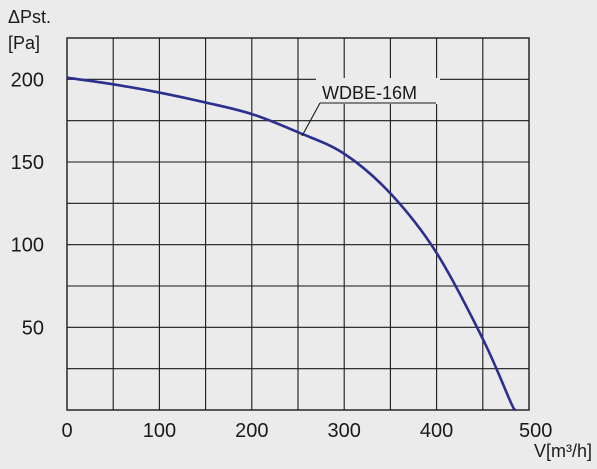 The image size is (597, 469). What do you see at coordinates (27, 246) in the screenshot?
I see `y-tick-label: 100` at bounding box center [27, 246].